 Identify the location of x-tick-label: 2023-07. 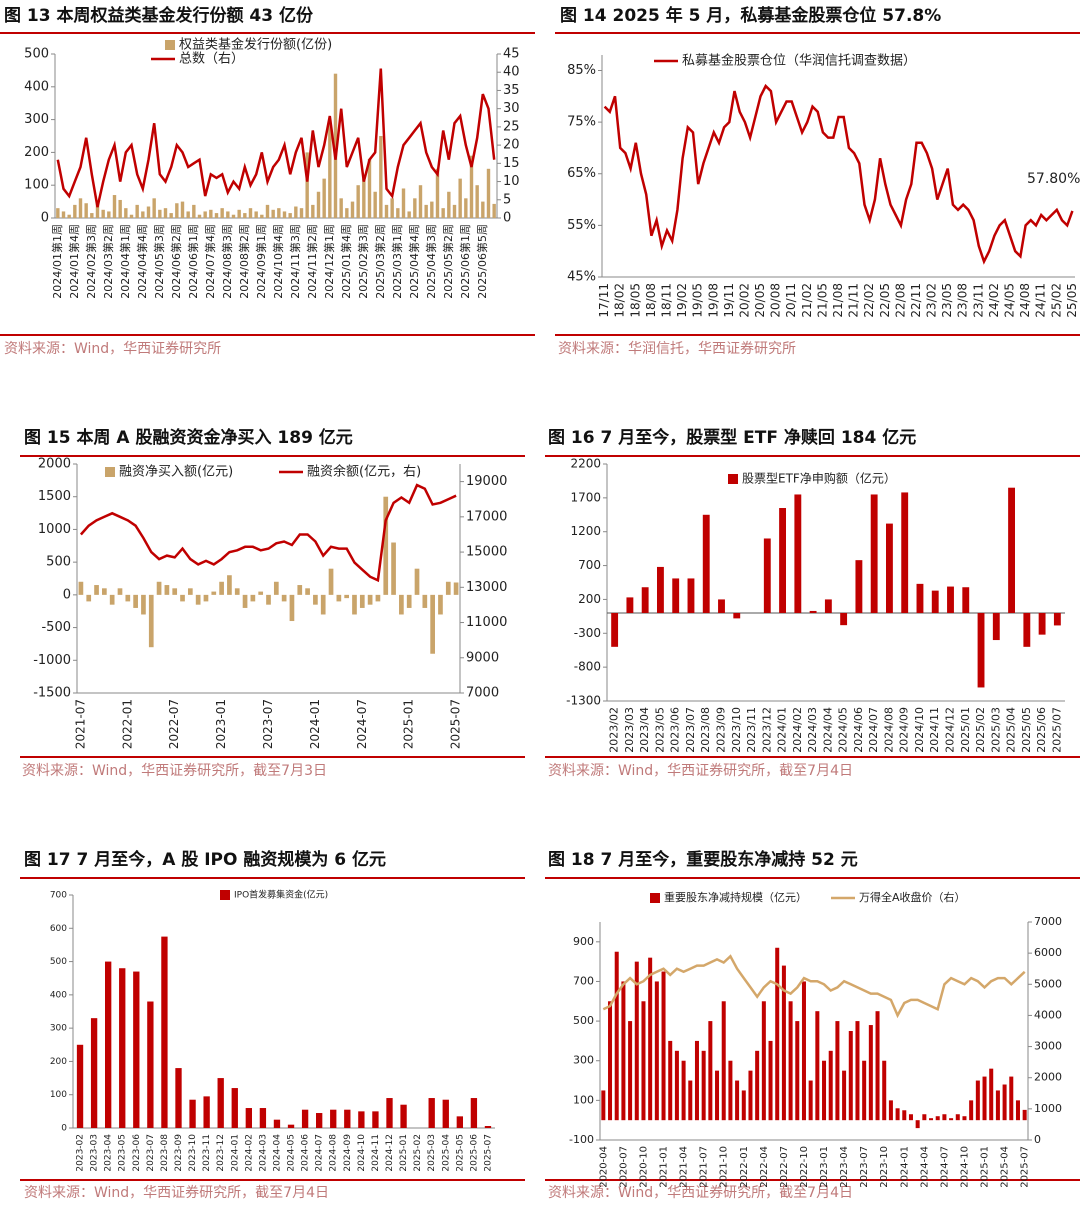
(864, 1167).